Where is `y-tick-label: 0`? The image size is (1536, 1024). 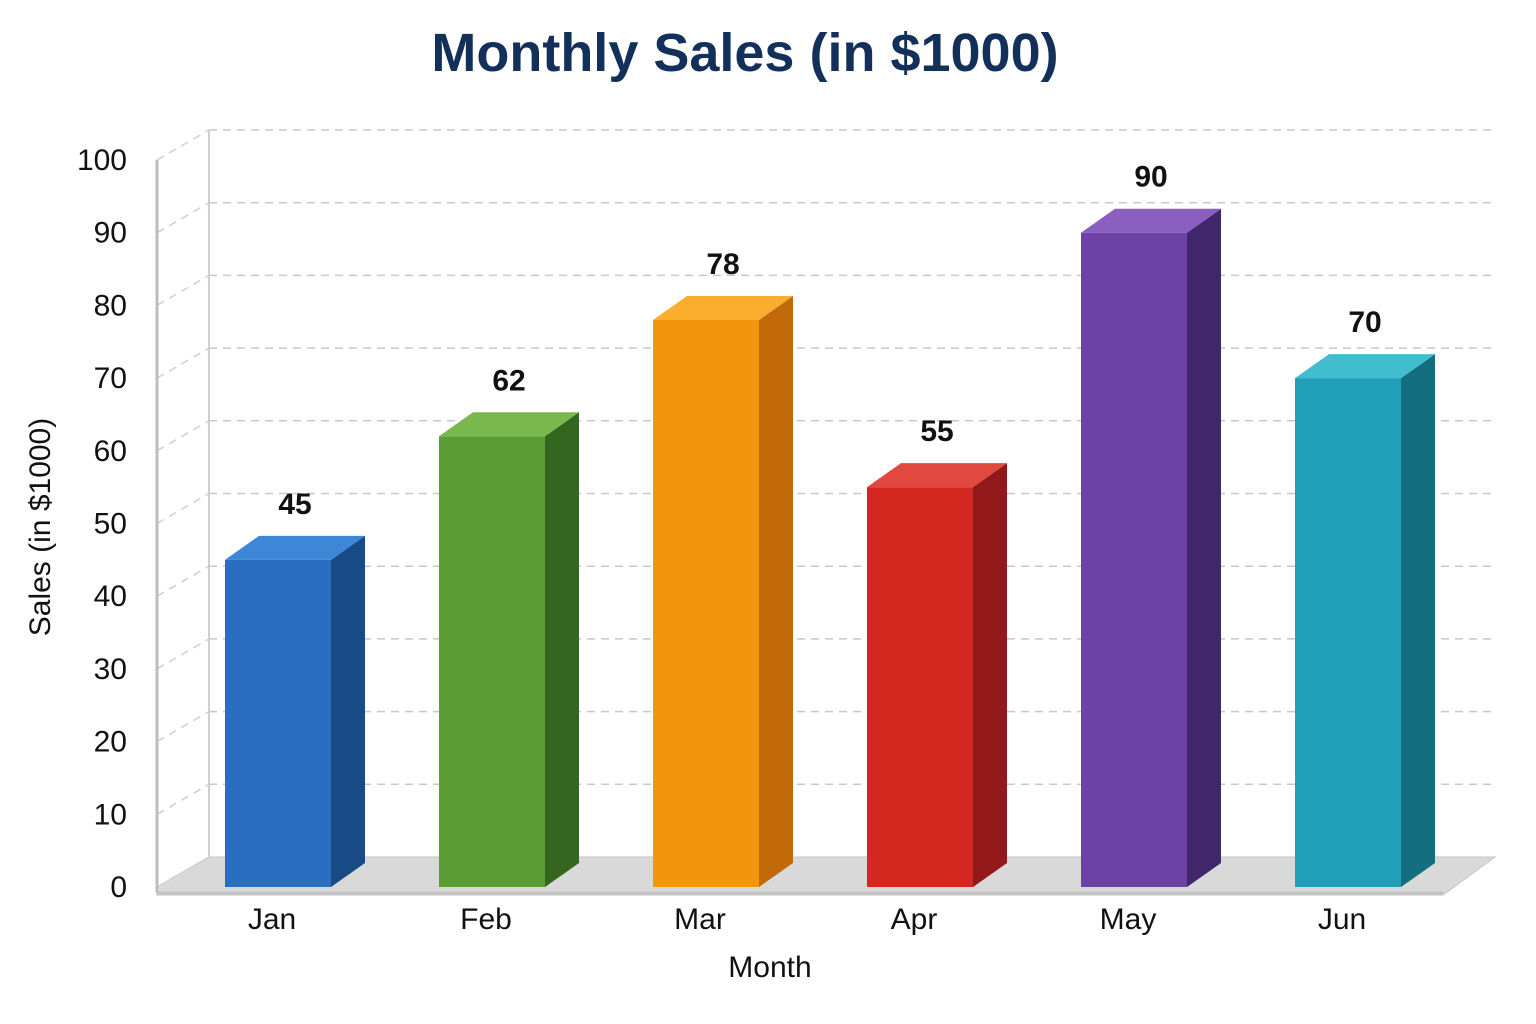
y-tick-label: 0 is located at coordinates (118, 887).